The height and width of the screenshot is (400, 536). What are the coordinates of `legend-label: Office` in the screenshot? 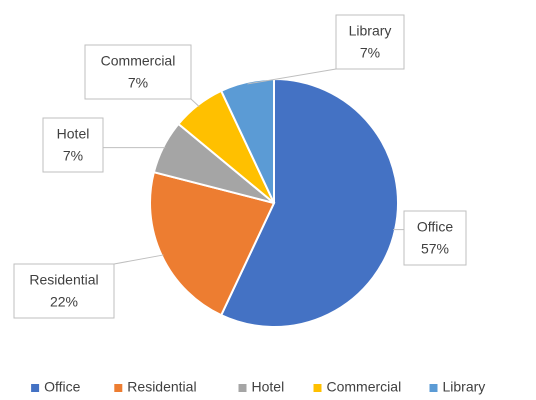 It's located at (62, 387).